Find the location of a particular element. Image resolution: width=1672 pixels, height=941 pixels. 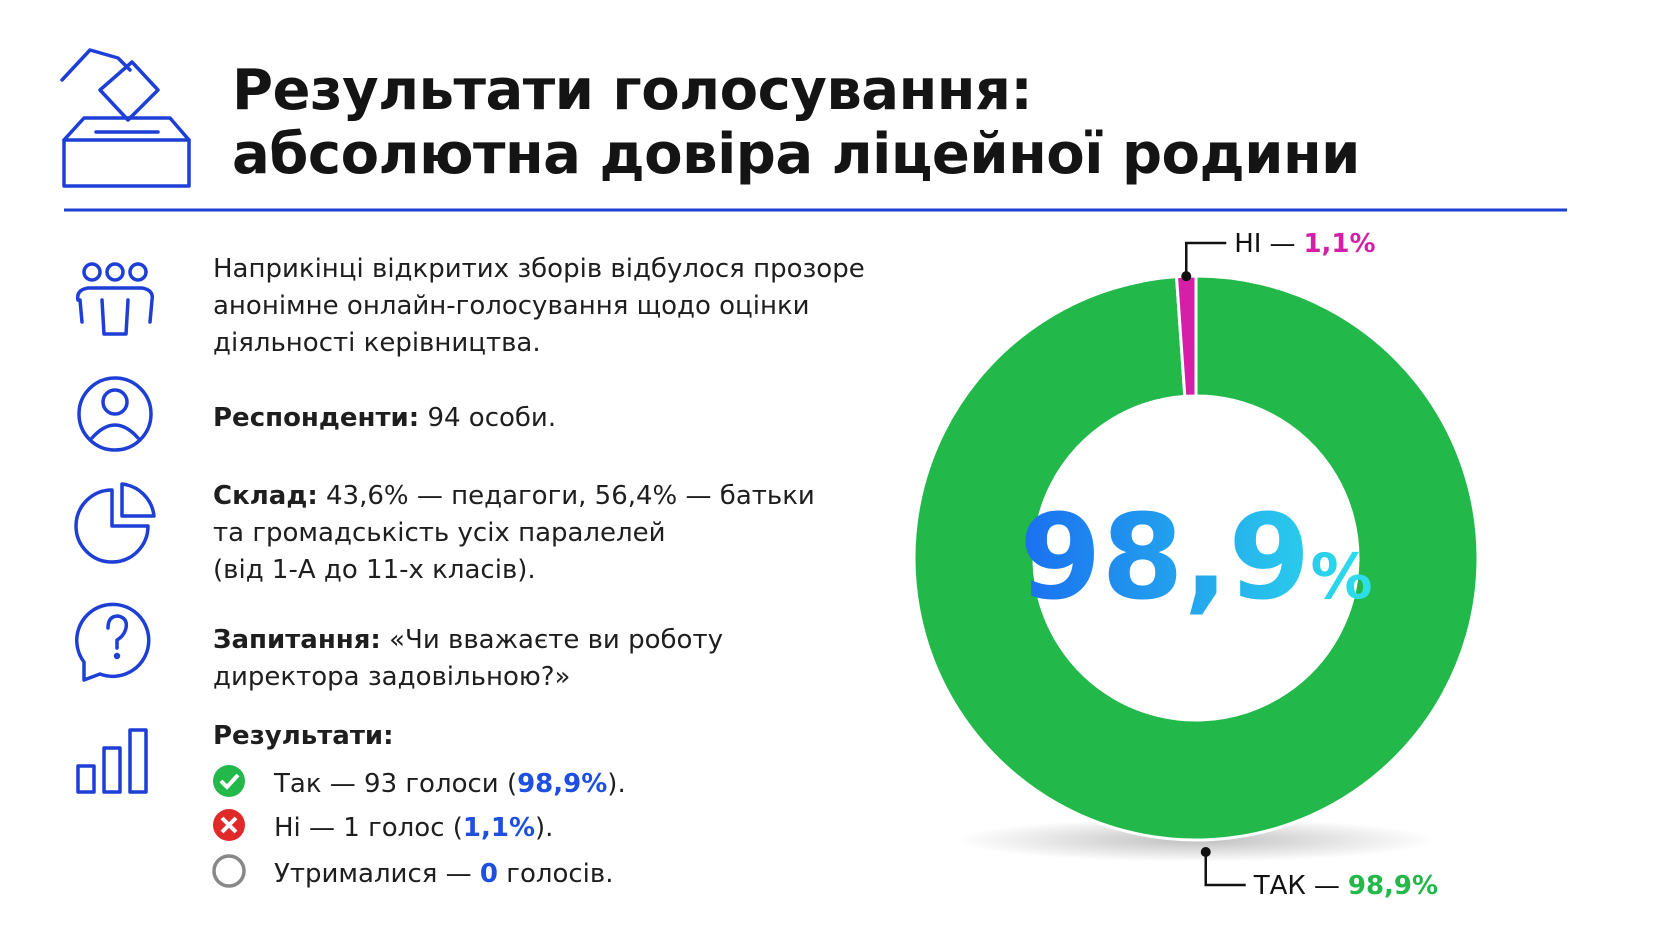

text: «Чи вважаєте ви роботу is located at coordinates (556, 640).